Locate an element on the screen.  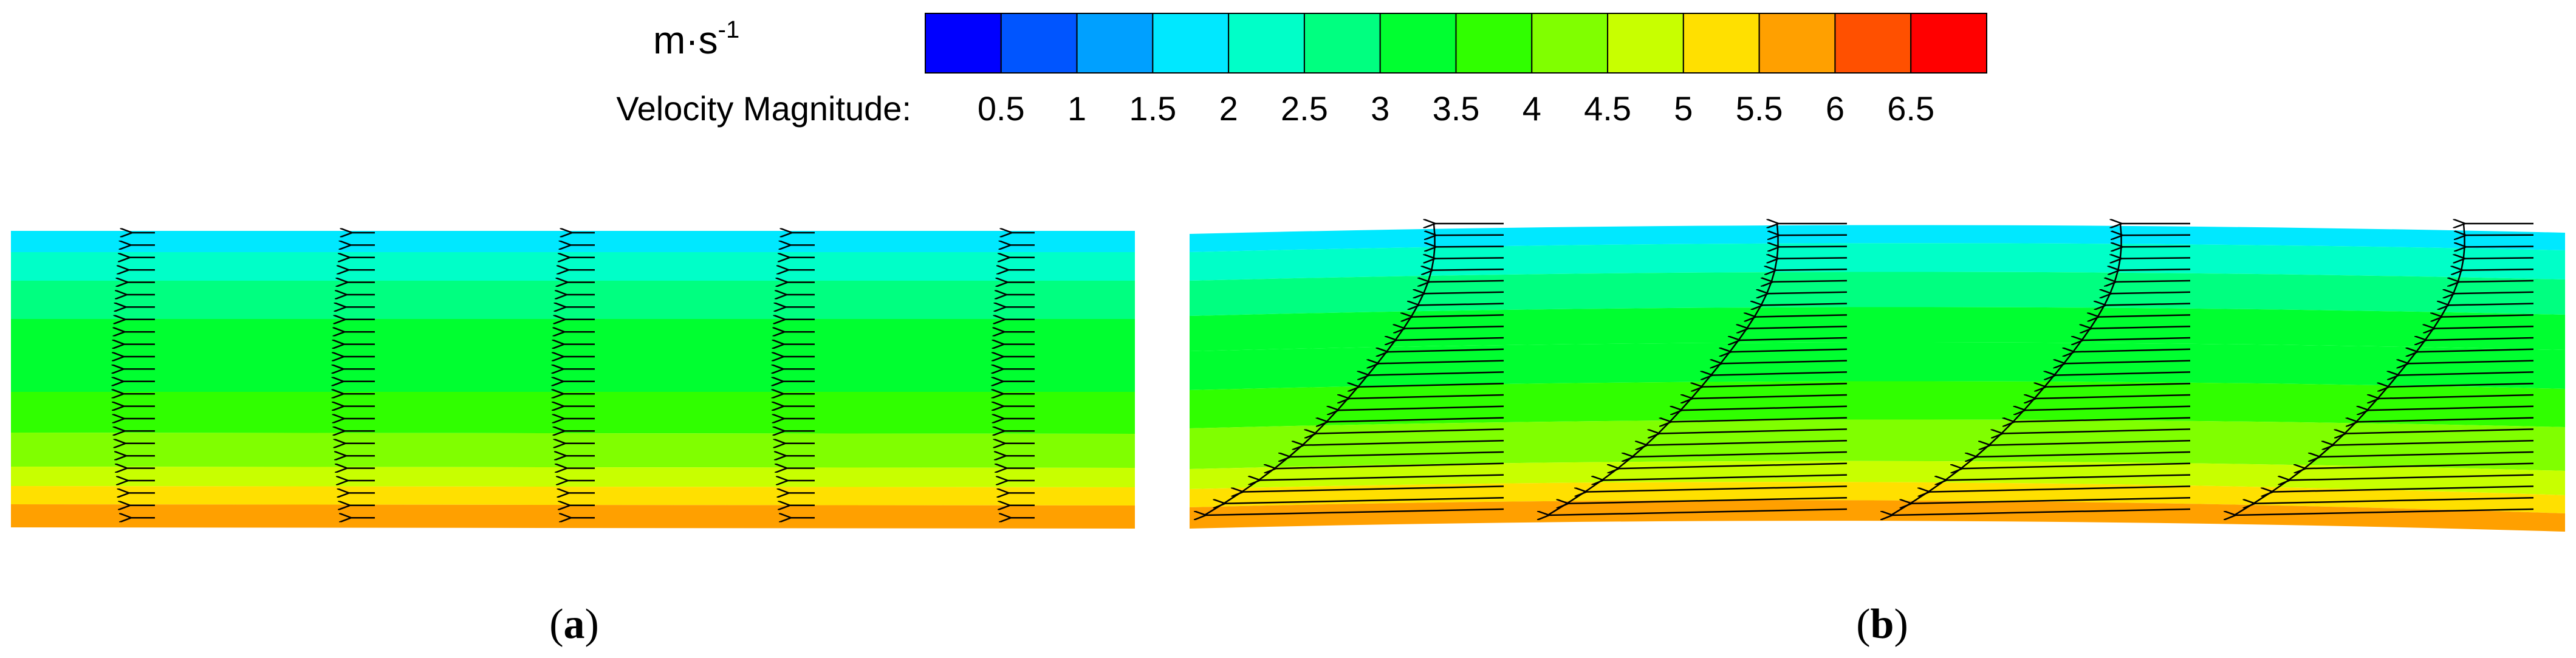
legend-title: Velocity Magnitude: is located at coordinates (763, 108).